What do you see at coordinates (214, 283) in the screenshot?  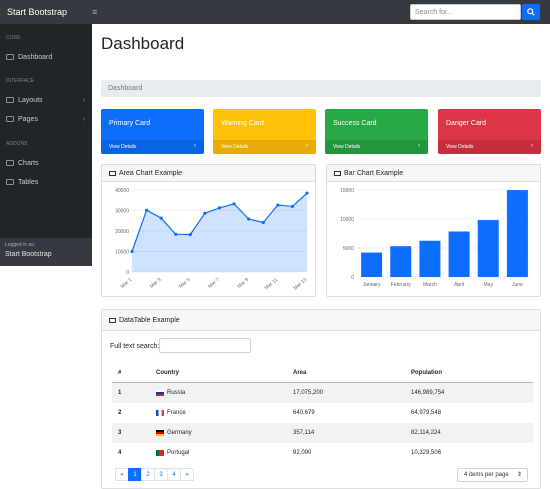 I see `x-tick-label: Mar 7` at bounding box center [214, 283].